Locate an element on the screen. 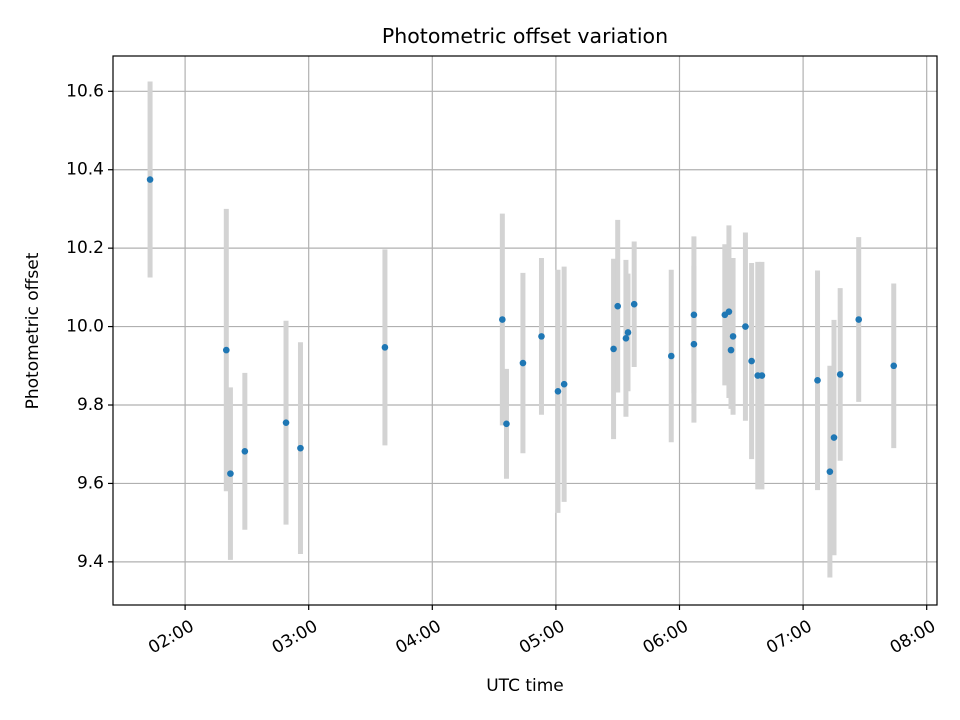 Image resolution: width=960 pixels, height=720 pixels. y-tick-label: 9.6 is located at coordinates (90, 483).